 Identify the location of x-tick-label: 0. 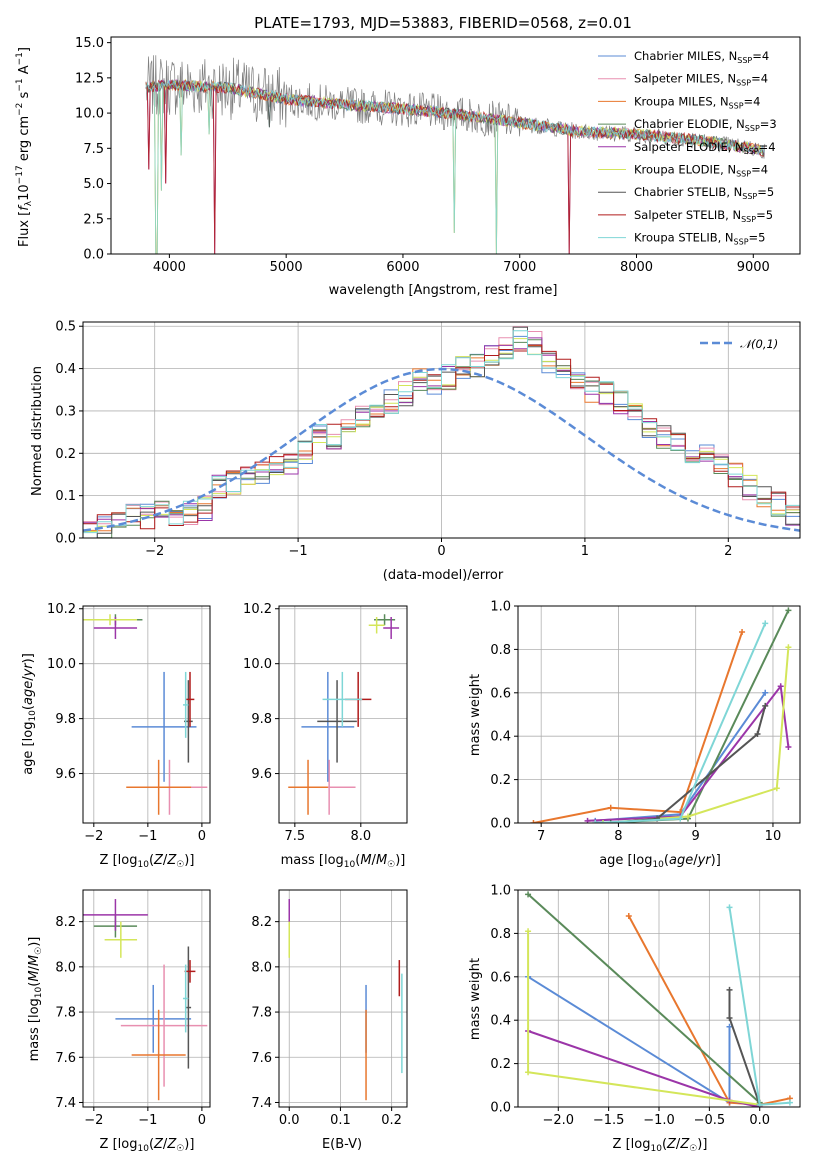
(202, 1120).